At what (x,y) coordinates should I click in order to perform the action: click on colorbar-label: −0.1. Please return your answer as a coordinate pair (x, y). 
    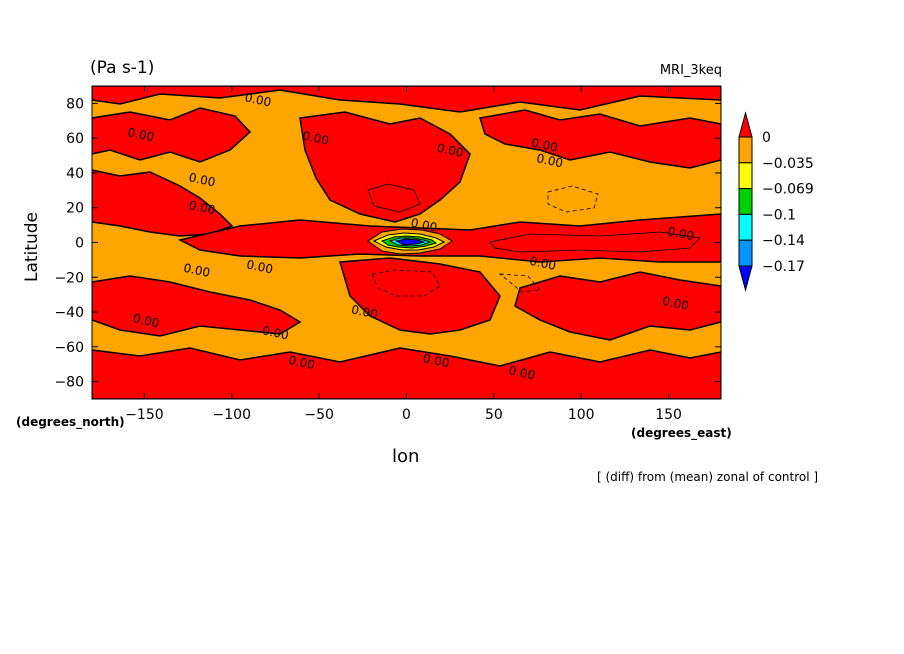
    Looking at the image, I should click on (779, 215).